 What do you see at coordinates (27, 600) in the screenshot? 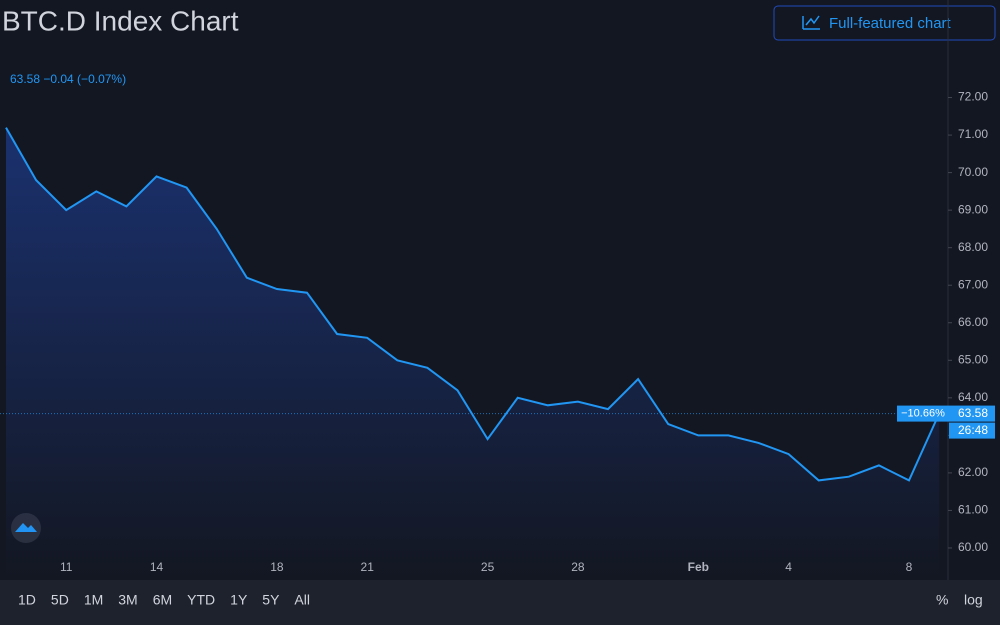
I see `range-button: 1D` at bounding box center [27, 600].